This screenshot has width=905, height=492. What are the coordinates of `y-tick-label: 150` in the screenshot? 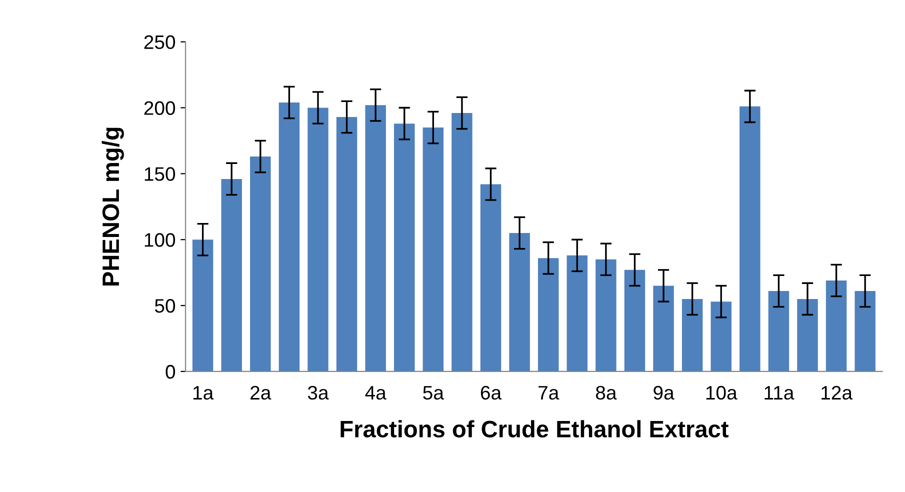 It's located at (160, 174).